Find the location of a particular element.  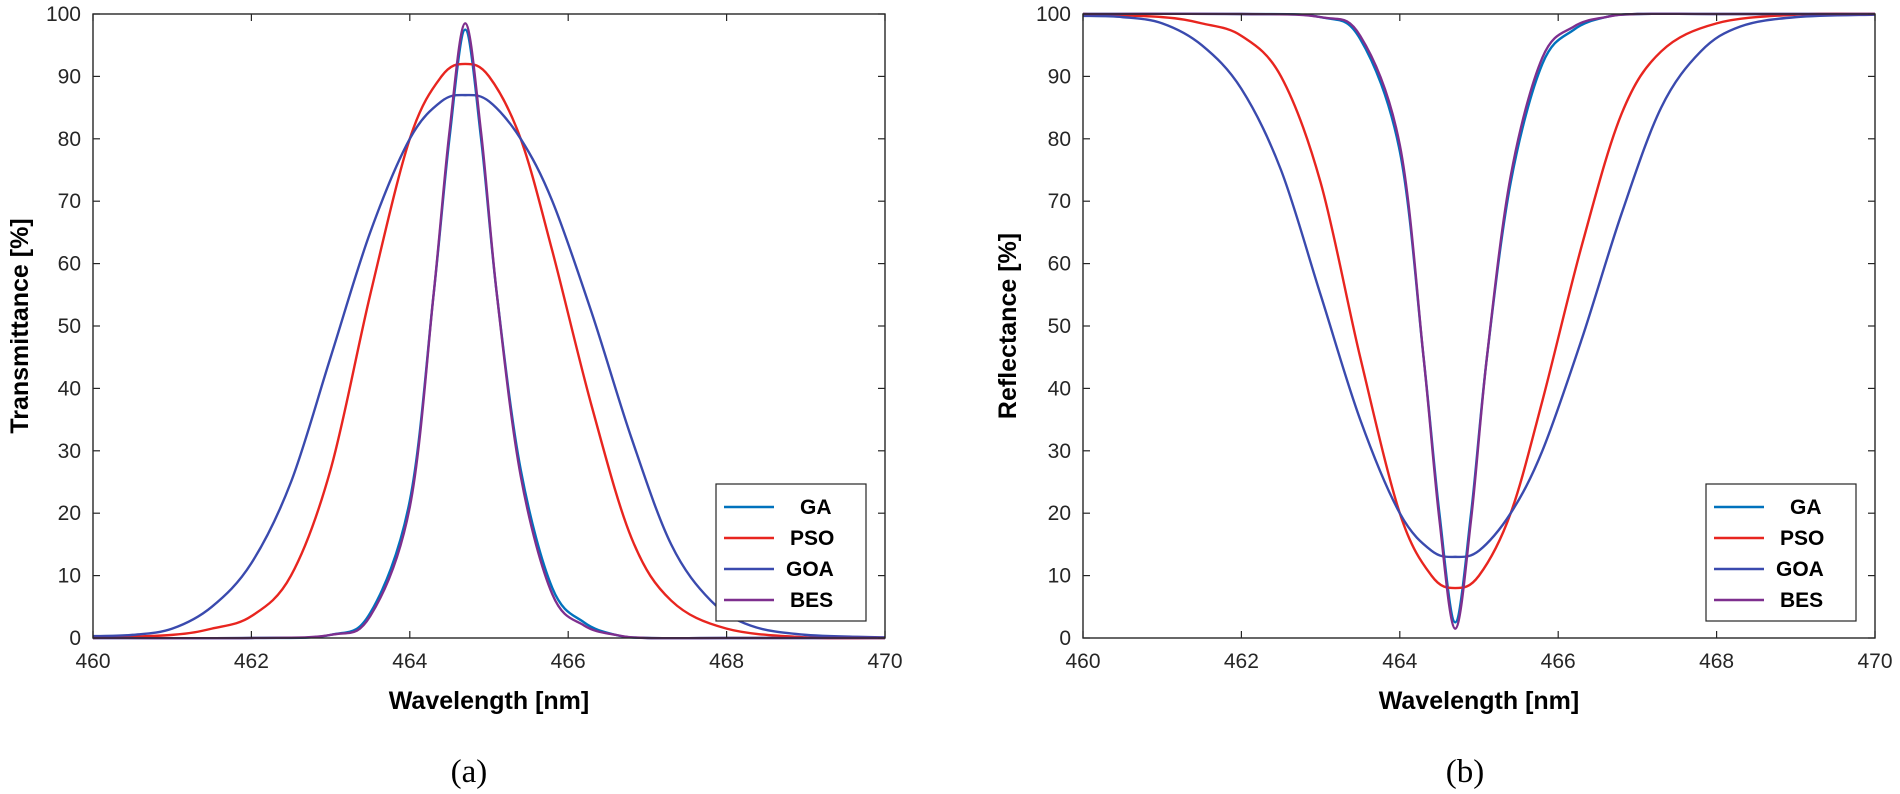

caption-a: (a) is located at coordinates (469, 772).